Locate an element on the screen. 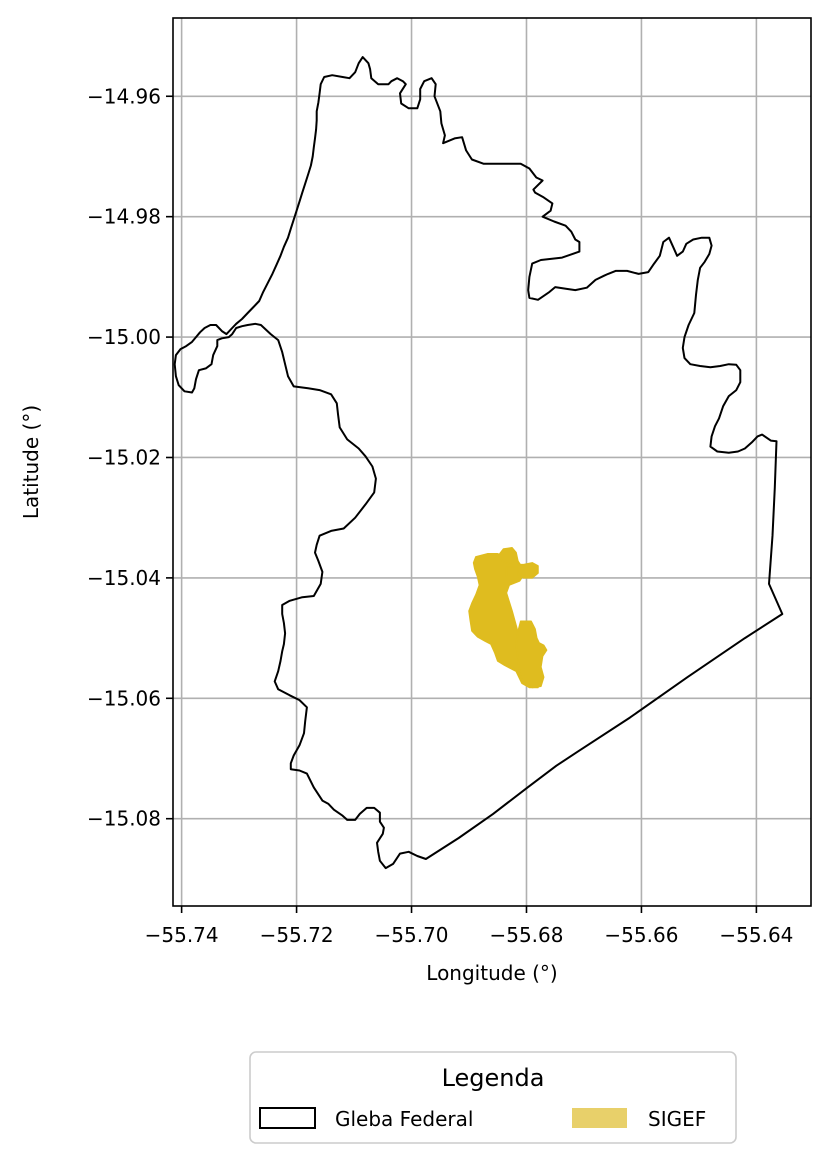 The width and height of the screenshot is (831, 1163). y-tick-label-4: −15.04 is located at coordinates (124, 578).